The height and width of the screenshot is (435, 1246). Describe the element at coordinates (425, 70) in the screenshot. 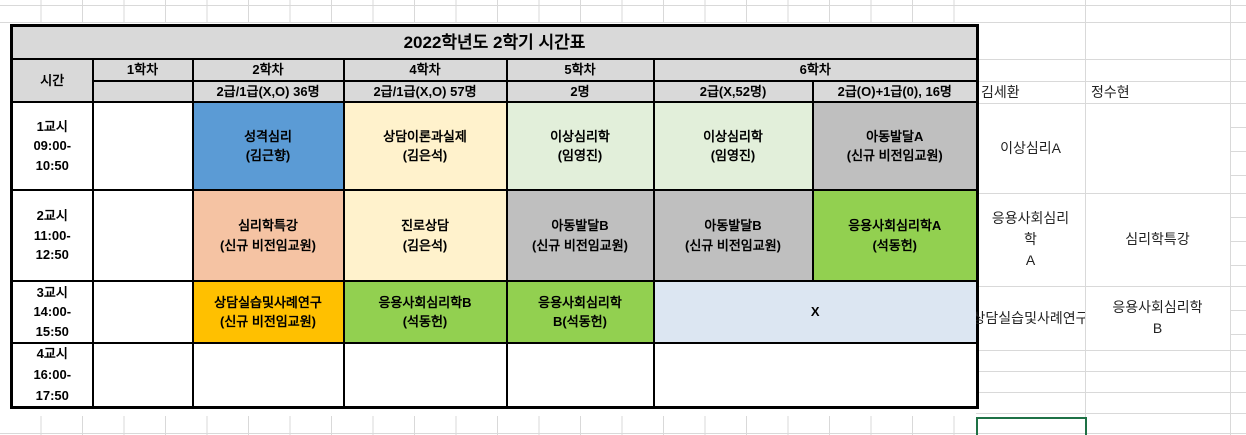

I see `term-header-cell: 4학차` at that location.